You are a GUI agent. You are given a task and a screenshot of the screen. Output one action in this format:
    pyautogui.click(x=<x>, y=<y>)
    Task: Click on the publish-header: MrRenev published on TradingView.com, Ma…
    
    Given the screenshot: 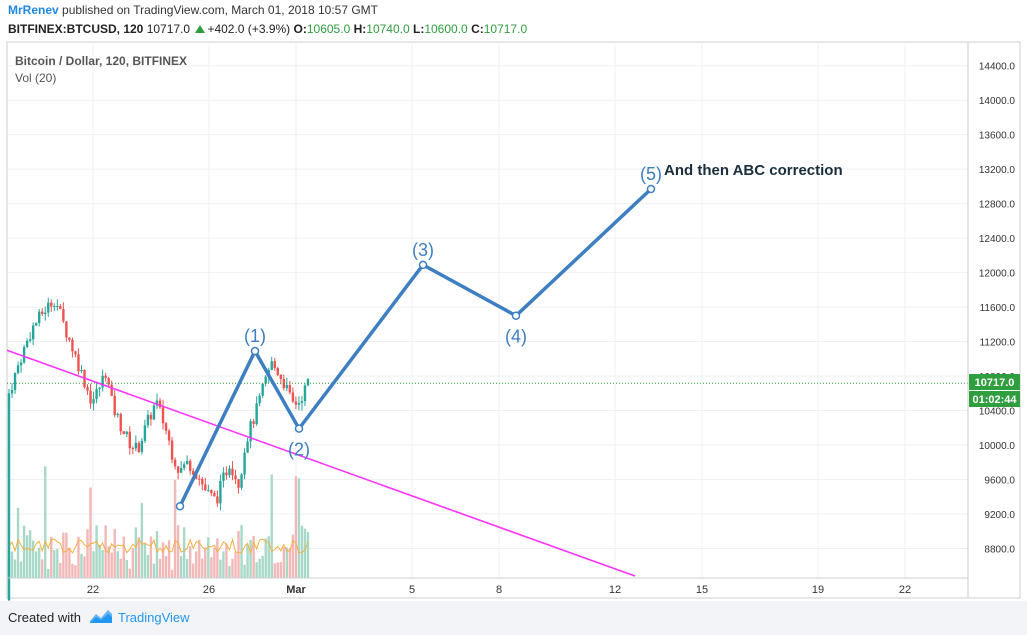 What is the action you would take?
    pyautogui.click(x=193, y=10)
    